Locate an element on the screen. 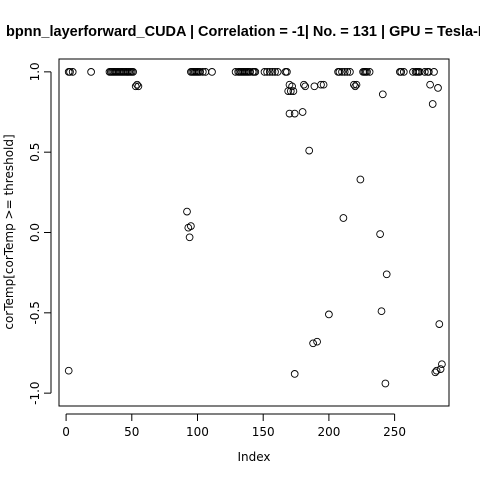 This screenshot has height=480, width=480. x-tick-label: 100 is located at coordinates (197, 432).